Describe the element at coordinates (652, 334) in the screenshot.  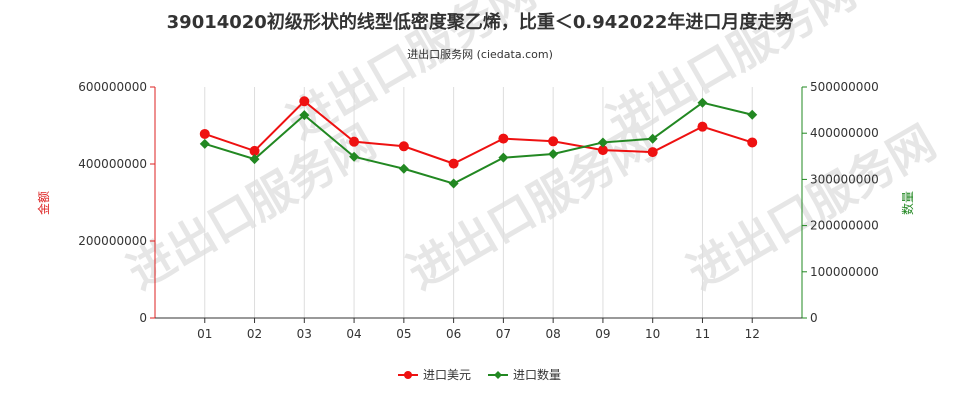
I see `x-axis-tick-label: 10` at that location.